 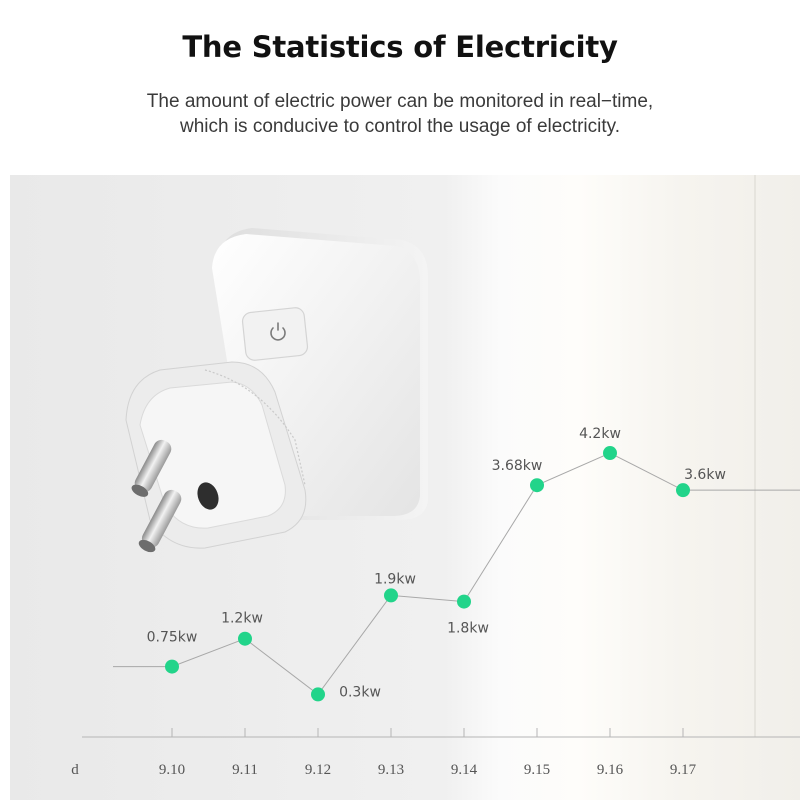 I want to click on x-tick-label: 9.12, so click(x=318, y=770).